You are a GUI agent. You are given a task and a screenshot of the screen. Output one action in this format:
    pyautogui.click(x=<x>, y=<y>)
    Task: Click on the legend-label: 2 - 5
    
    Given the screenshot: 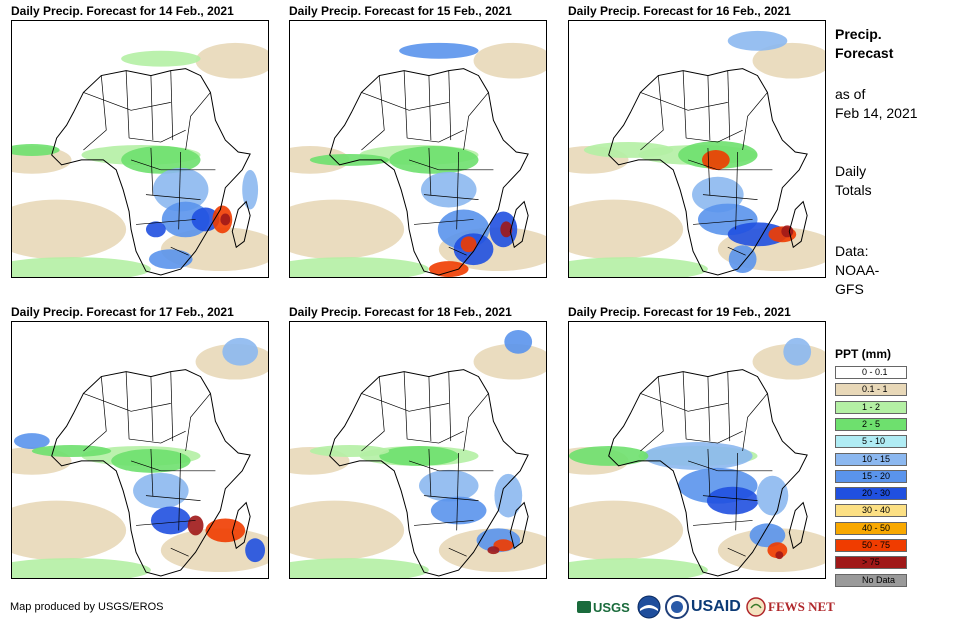 What is the action you would take?
    pyautogui.click(x=871, y=424)
    